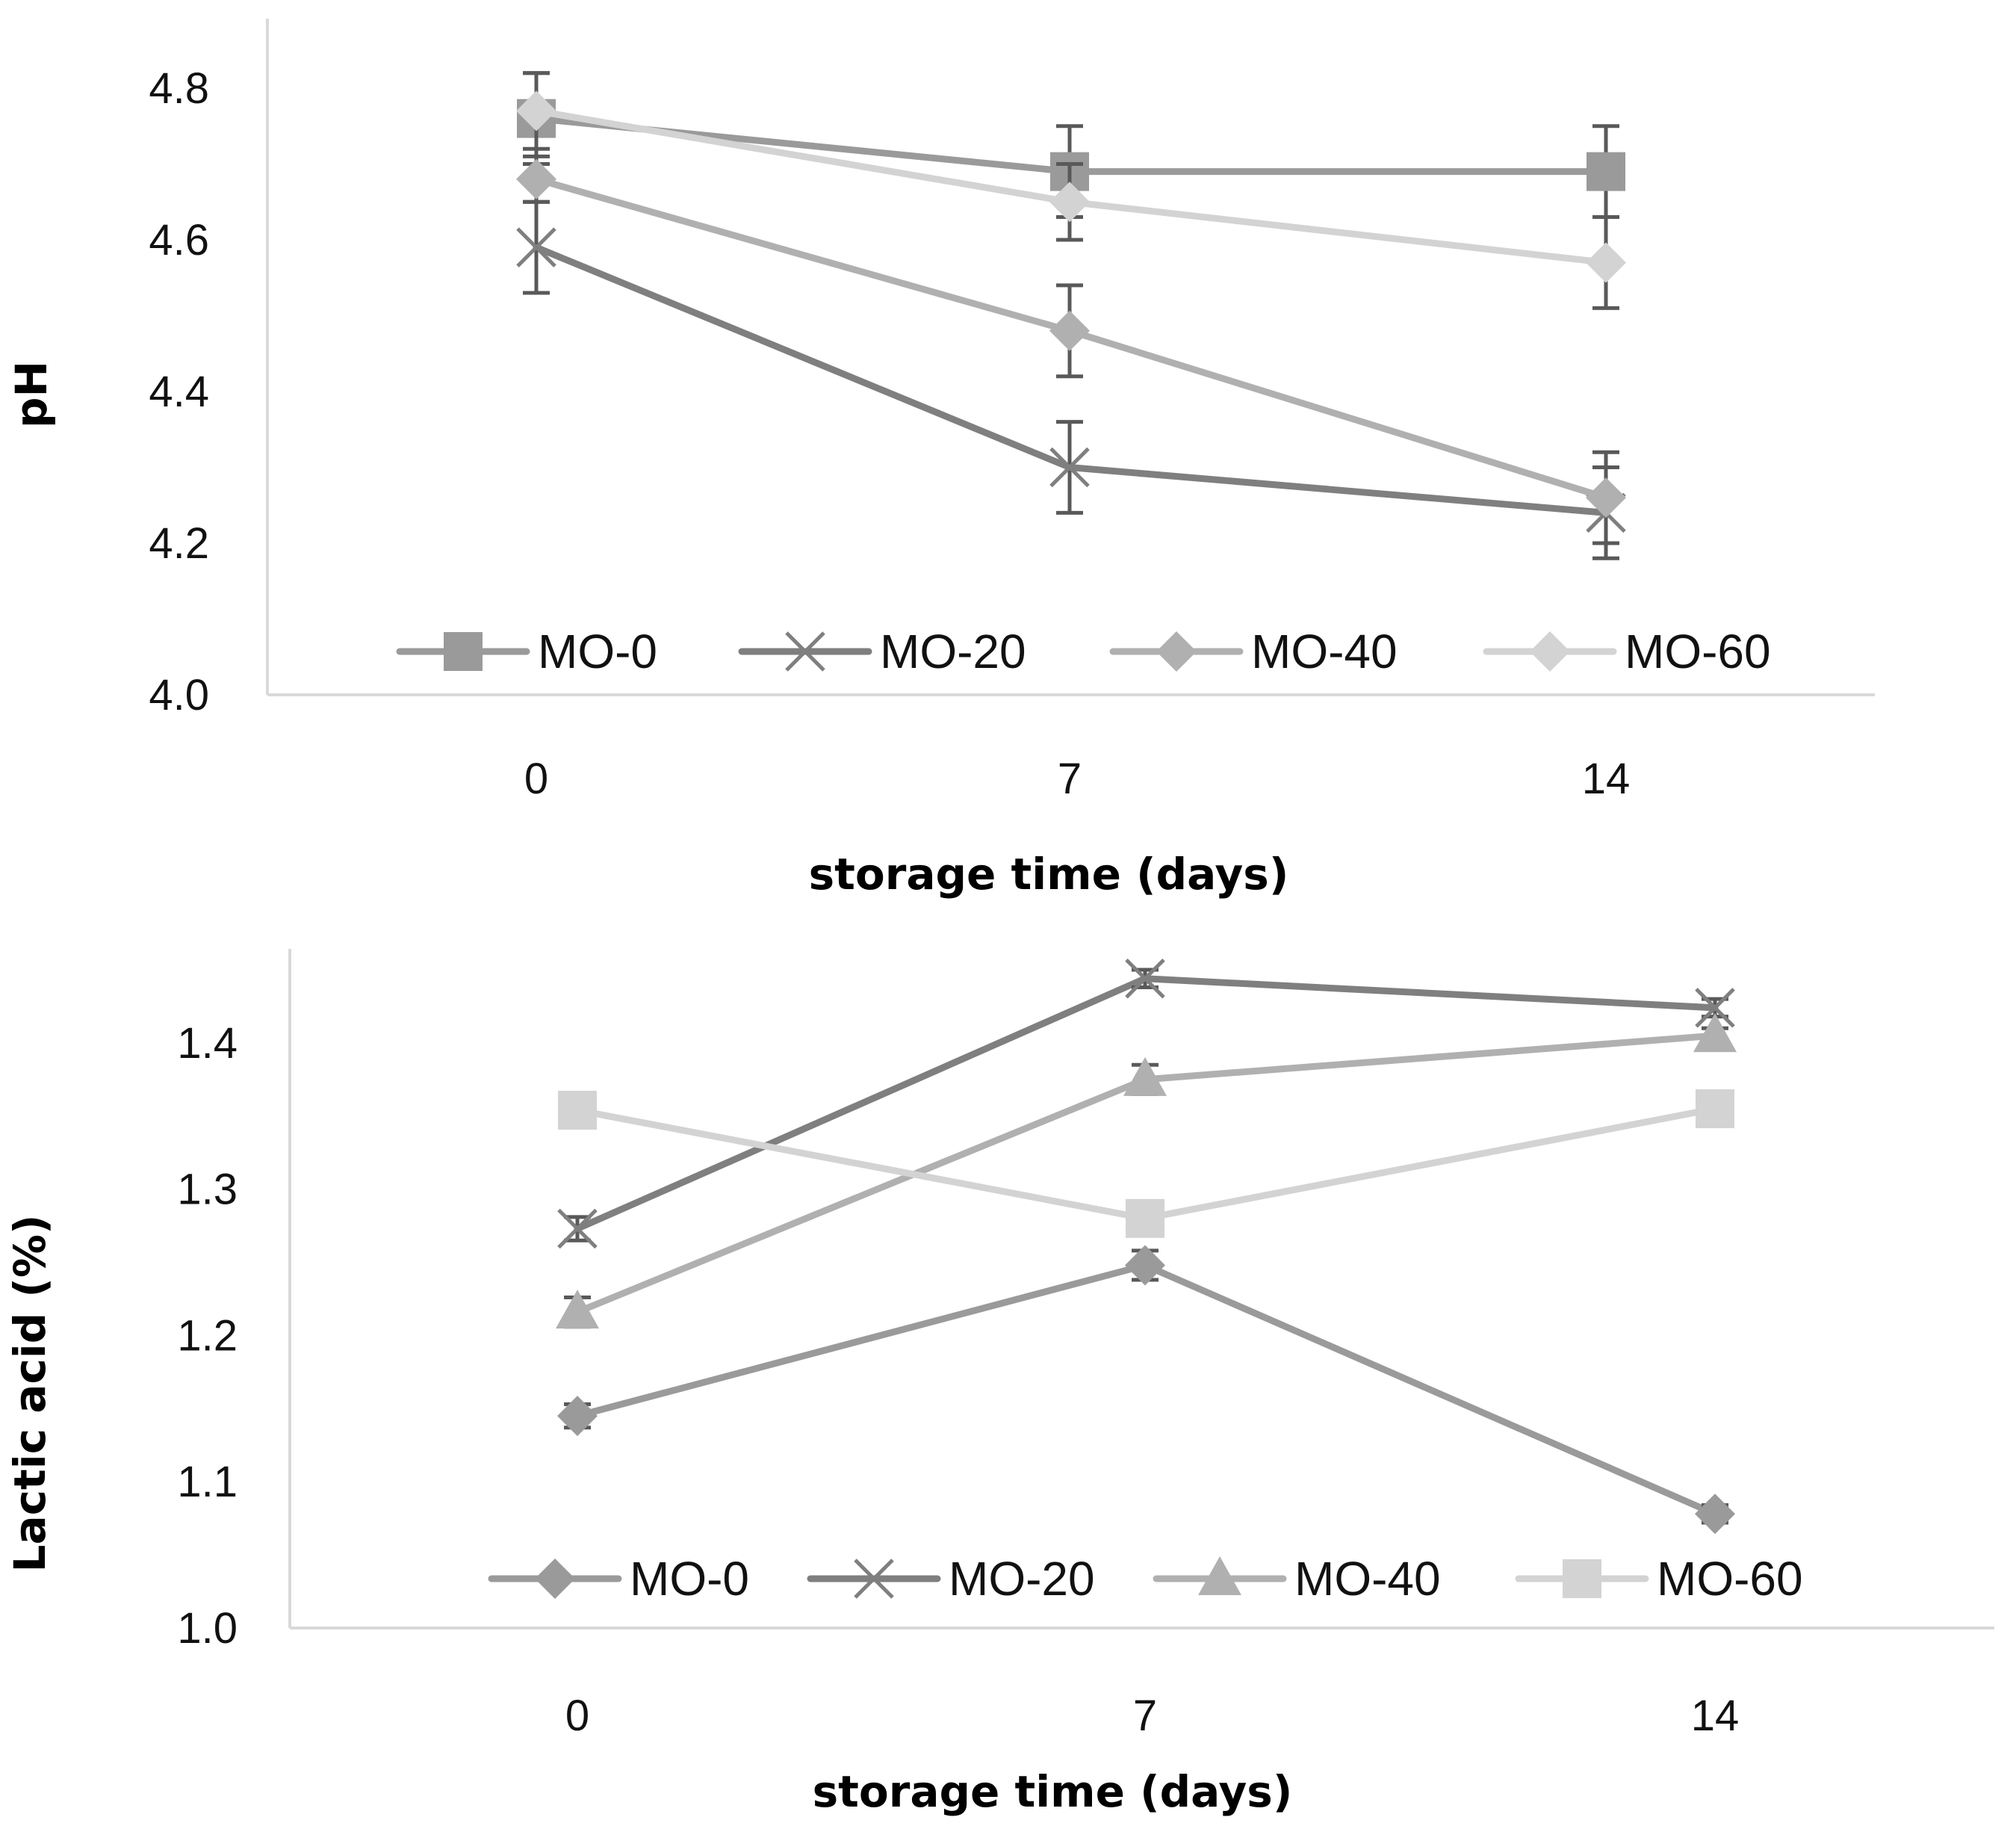 The image size is (2016, 1826). Describe the element at coordinates (207, 1043) in the screenshot. I see `y-tick-label: 1.4` at that location.